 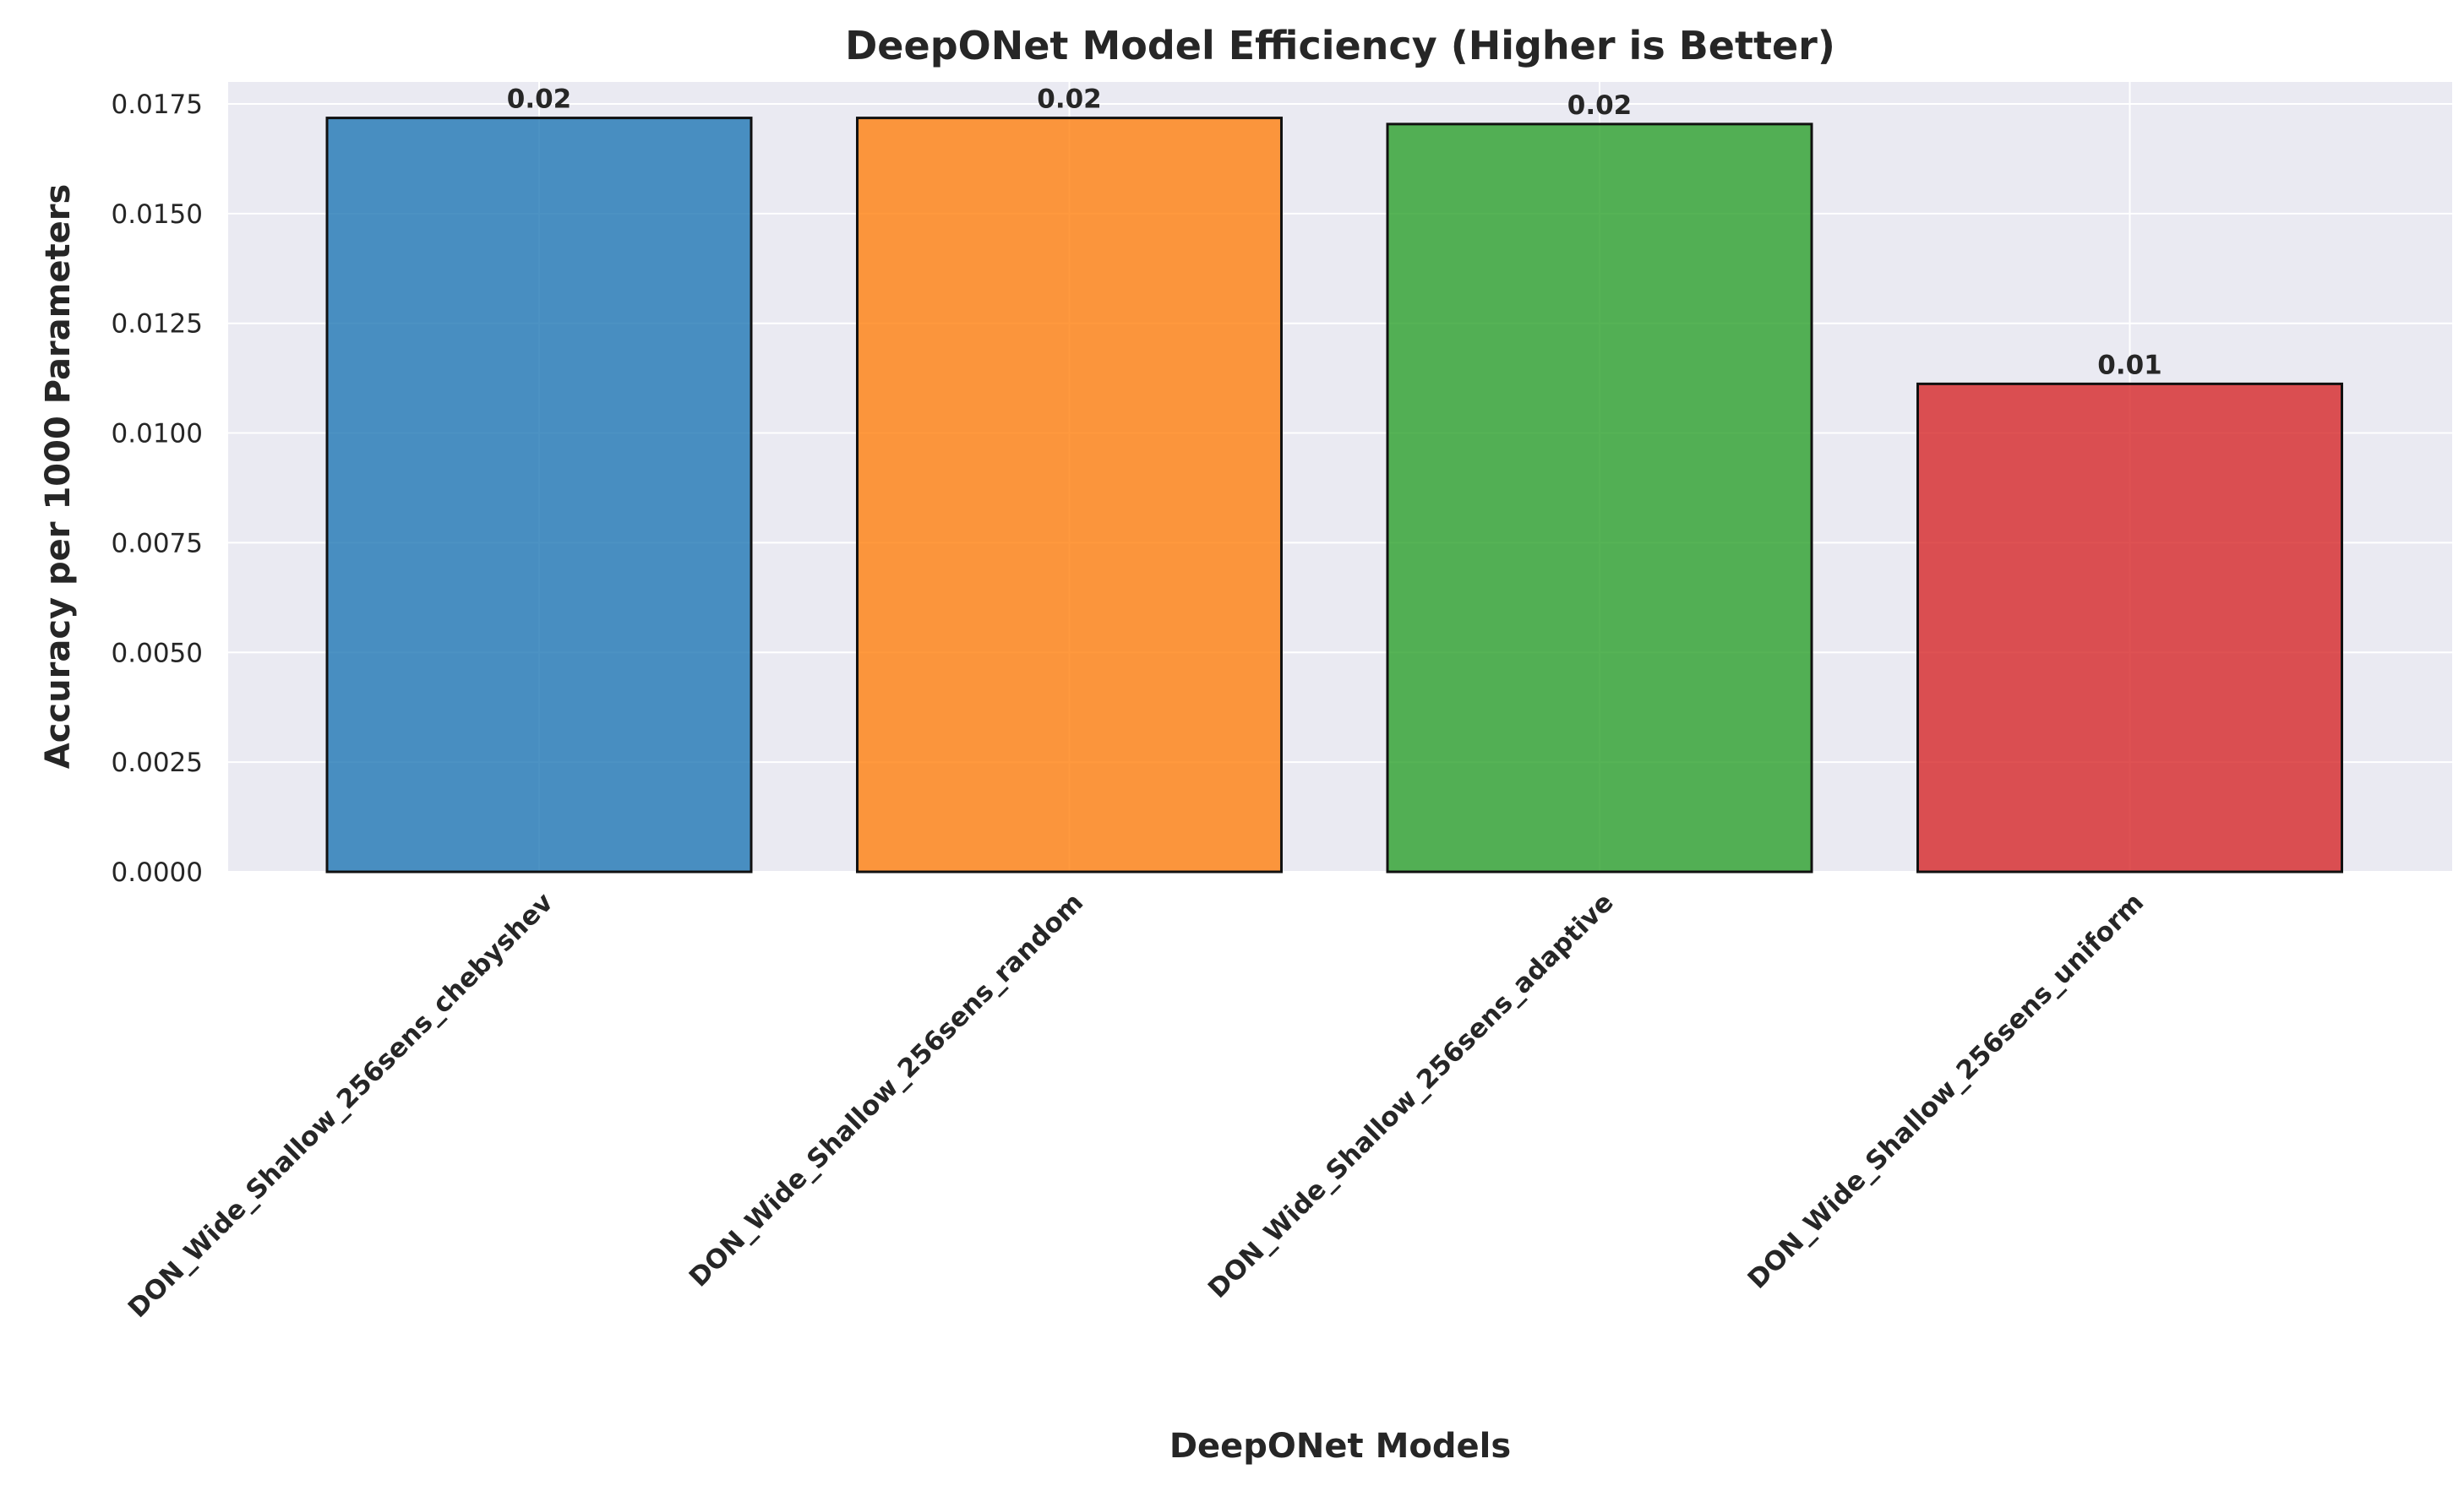 What do you see at coordinates (59, 477) in the screenshot?
I see `y-axis-label: Accuracy per 1000 Parameters` at bounding box center [59, 477].